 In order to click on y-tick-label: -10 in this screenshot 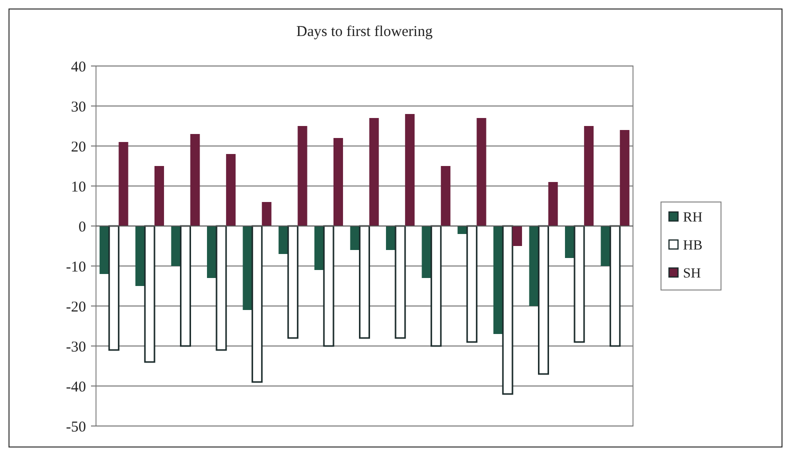, I will do `click(76, 267)`.